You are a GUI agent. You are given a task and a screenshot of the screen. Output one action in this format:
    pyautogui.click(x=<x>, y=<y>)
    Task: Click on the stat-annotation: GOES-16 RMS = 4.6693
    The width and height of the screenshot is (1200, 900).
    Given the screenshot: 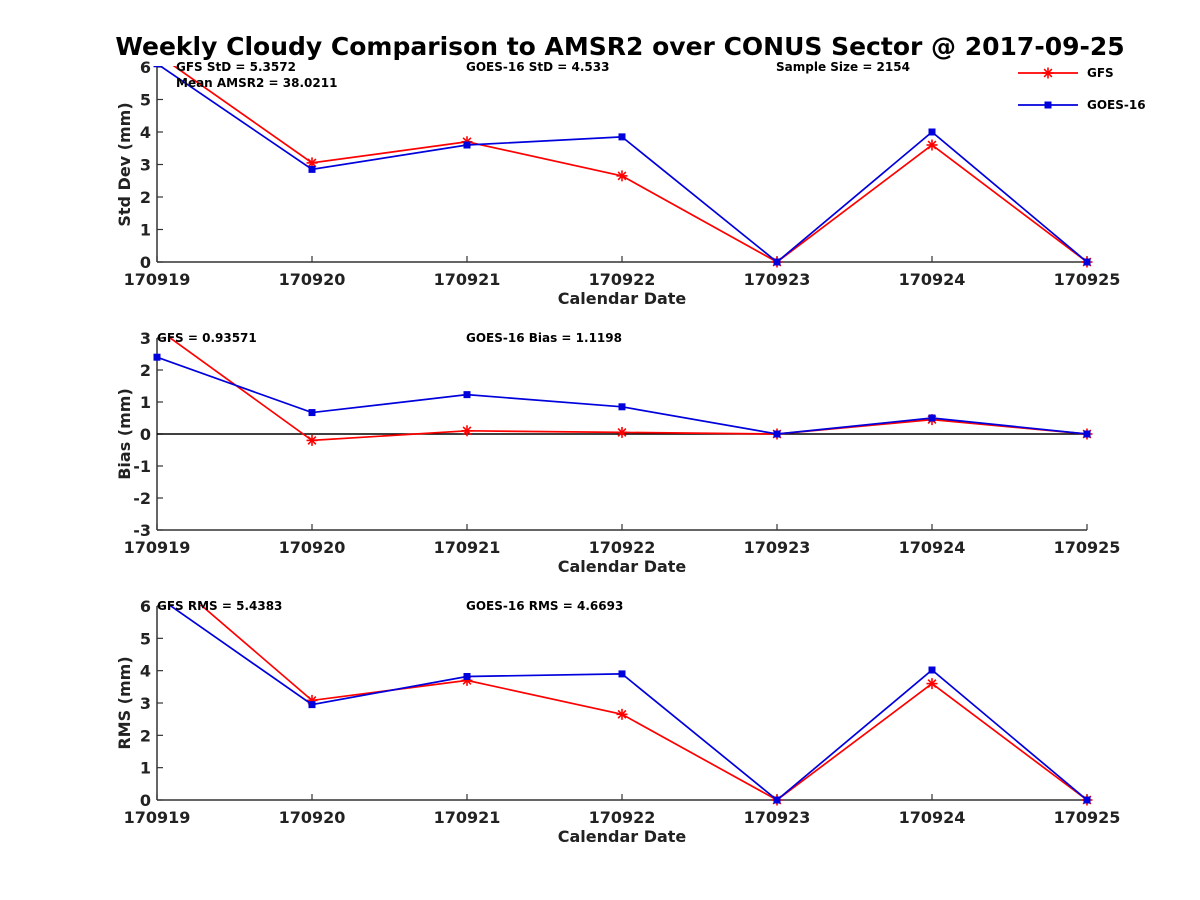 What is the action you would take?
    pyautogui.click(x=544, y=606)
    